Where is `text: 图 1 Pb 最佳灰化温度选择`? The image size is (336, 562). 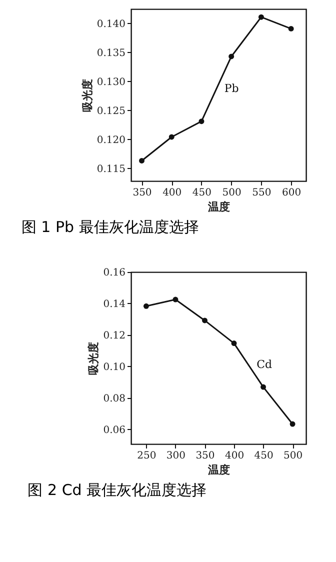 text: 图 1 Pb 最佳灰化温度选择 is located at coordinates (110, 227).